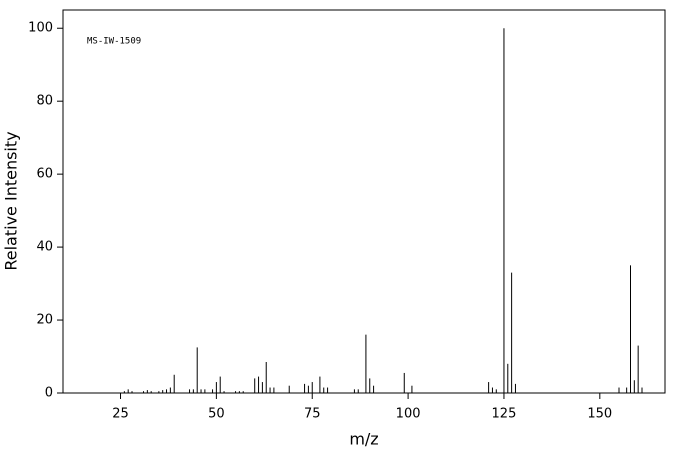 The image size is (676, 455). What do you see at coordinates (312, 414) in the screenshot?
I see `x-tick-label: 75` at bounding box center [312, 414].